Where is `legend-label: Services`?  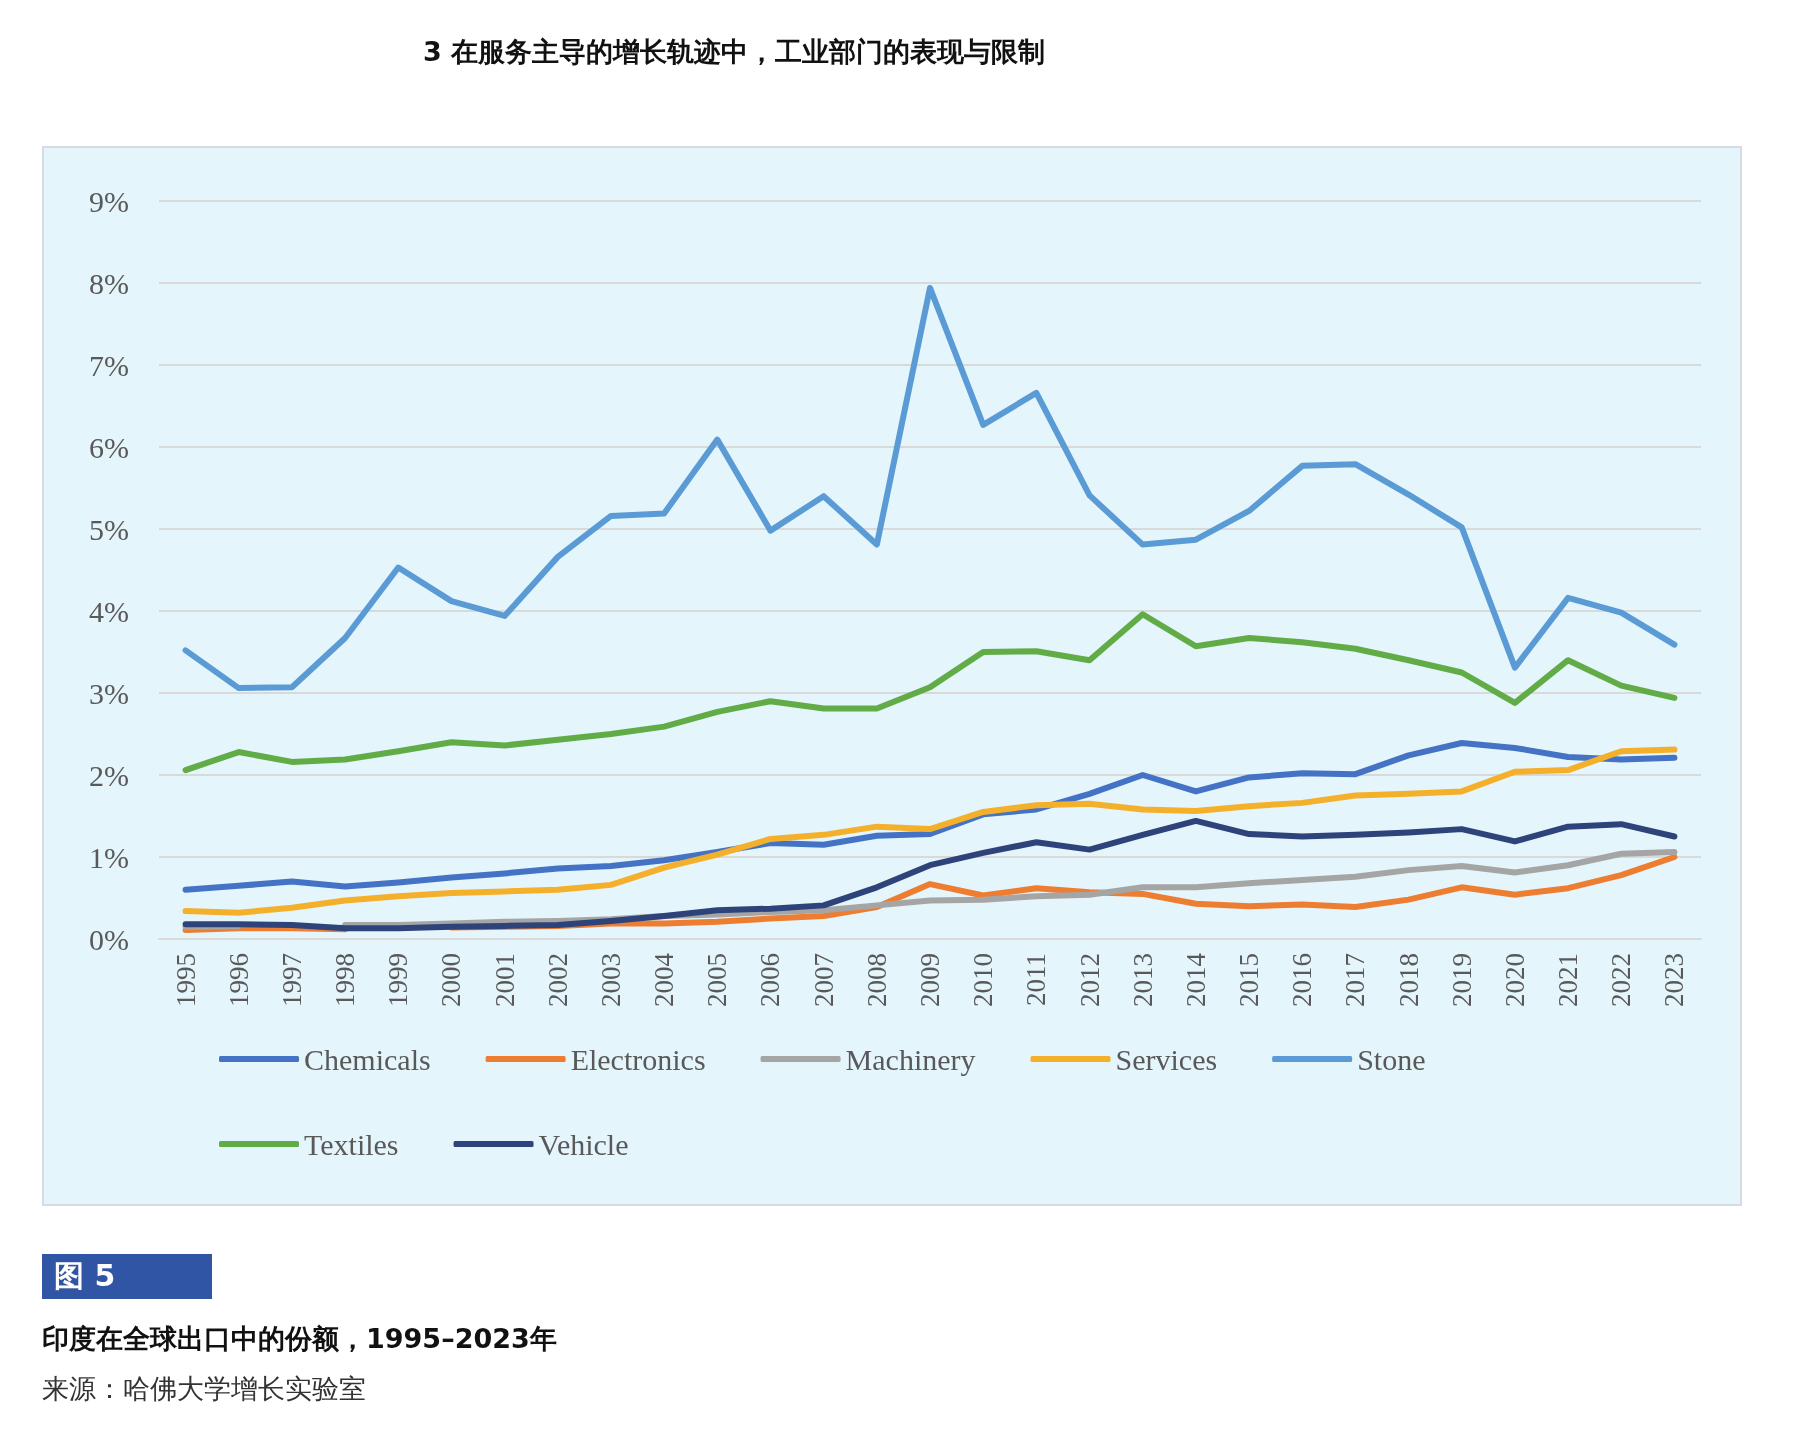 legend-label: Services is located at coordinates (1166, 1059).